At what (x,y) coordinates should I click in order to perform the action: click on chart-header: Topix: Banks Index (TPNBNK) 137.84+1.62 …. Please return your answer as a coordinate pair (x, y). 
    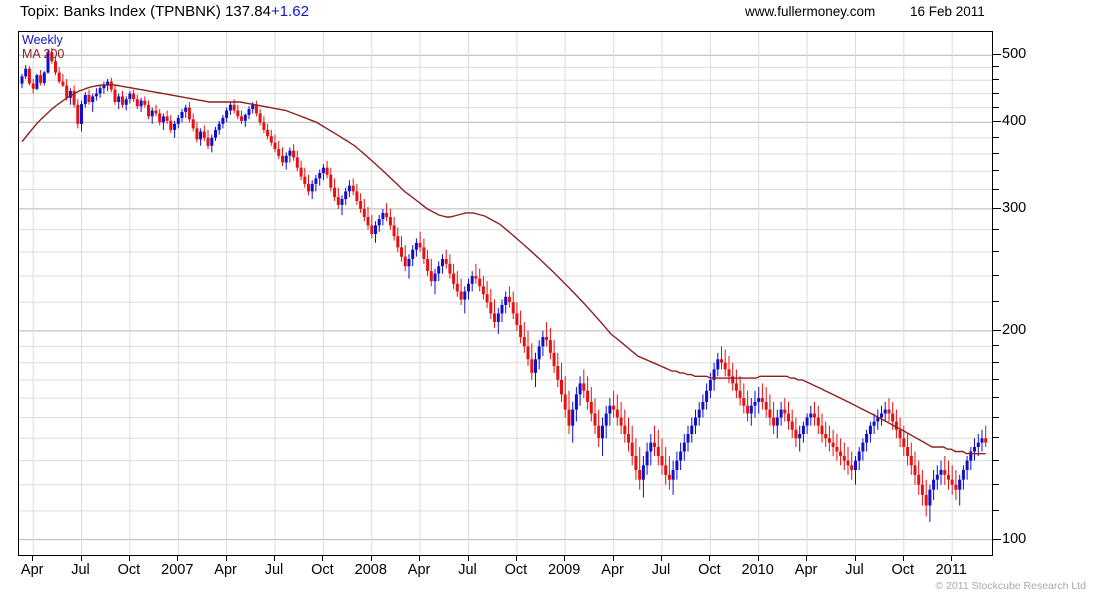
    Looking at the image, I should click on (550, 14).